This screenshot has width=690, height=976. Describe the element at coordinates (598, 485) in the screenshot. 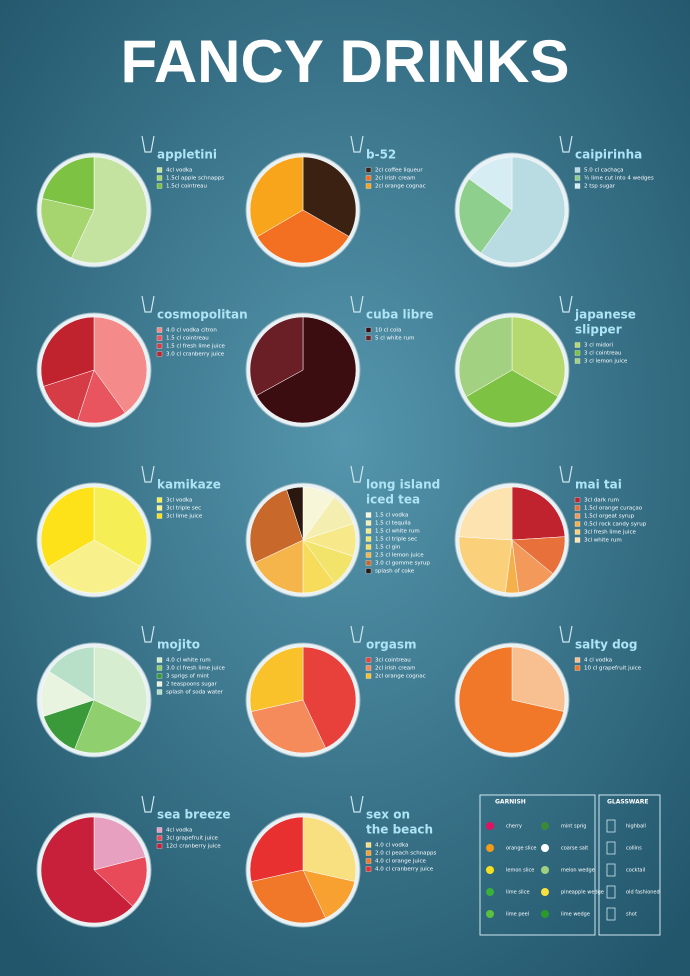

I see `drink-name: mai tai` at that location.